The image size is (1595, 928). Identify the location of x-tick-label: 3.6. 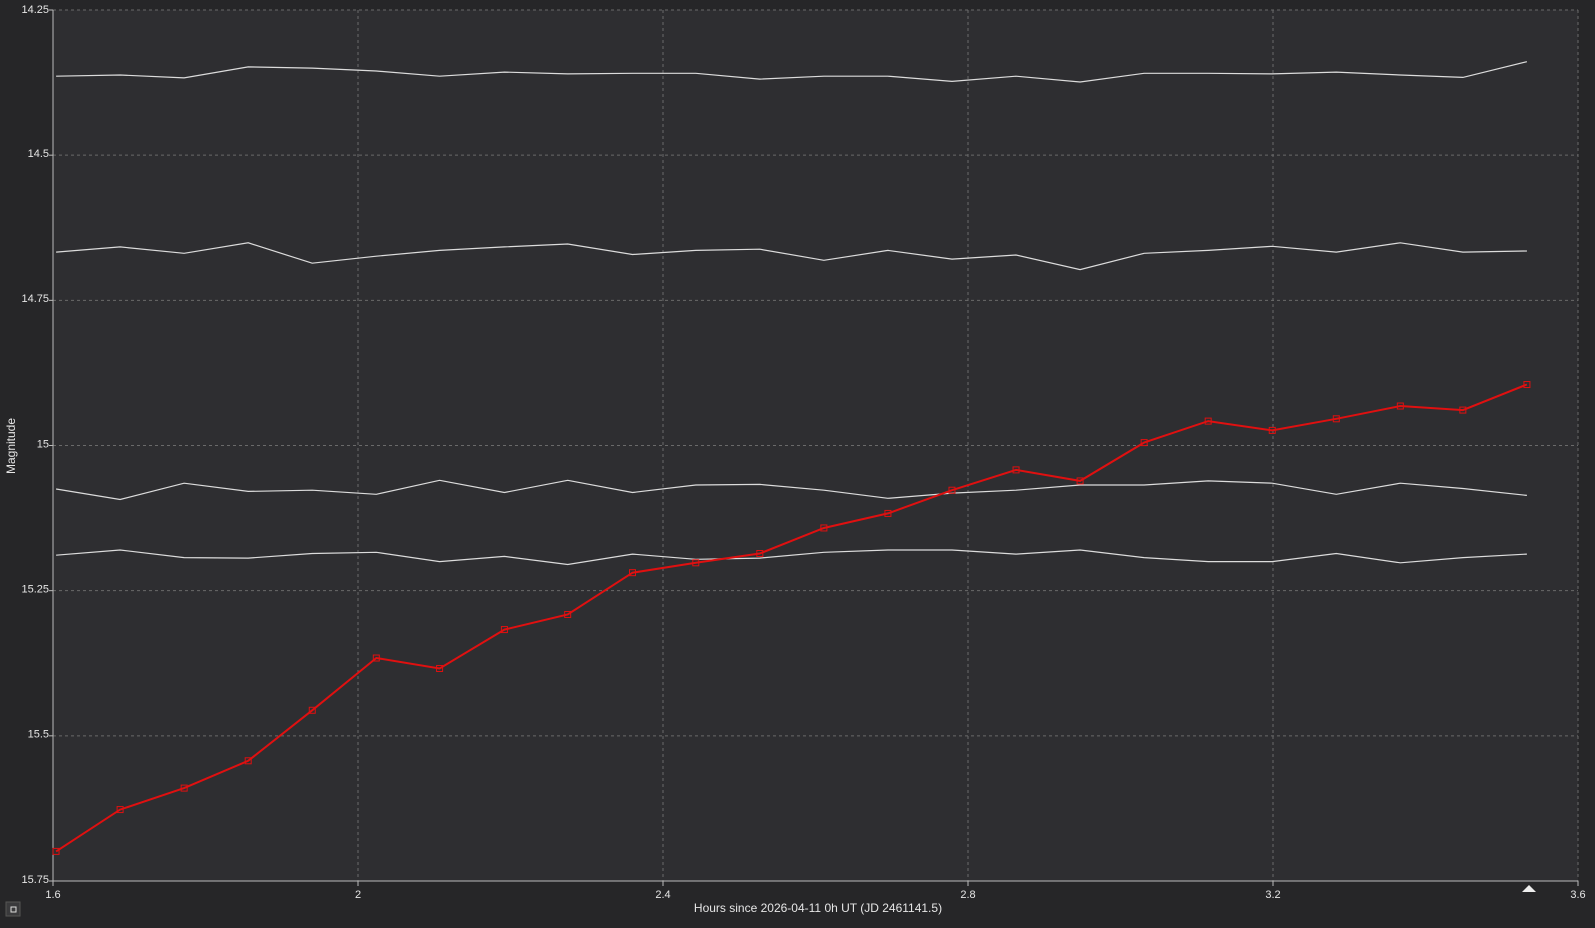
(1577, 895).